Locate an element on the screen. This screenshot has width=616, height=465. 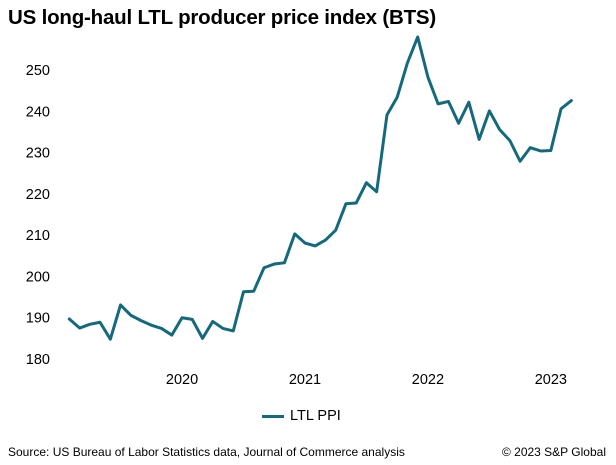
legend: LTL PPI is located at coordinates (301, 416).